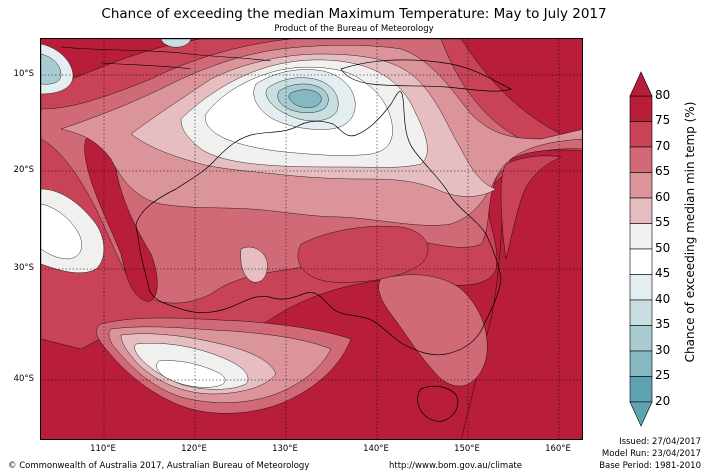 This screenshot has width=708, height=474. I want to click on issued-date: Issued: 27/04/2017, so click(660, 442).